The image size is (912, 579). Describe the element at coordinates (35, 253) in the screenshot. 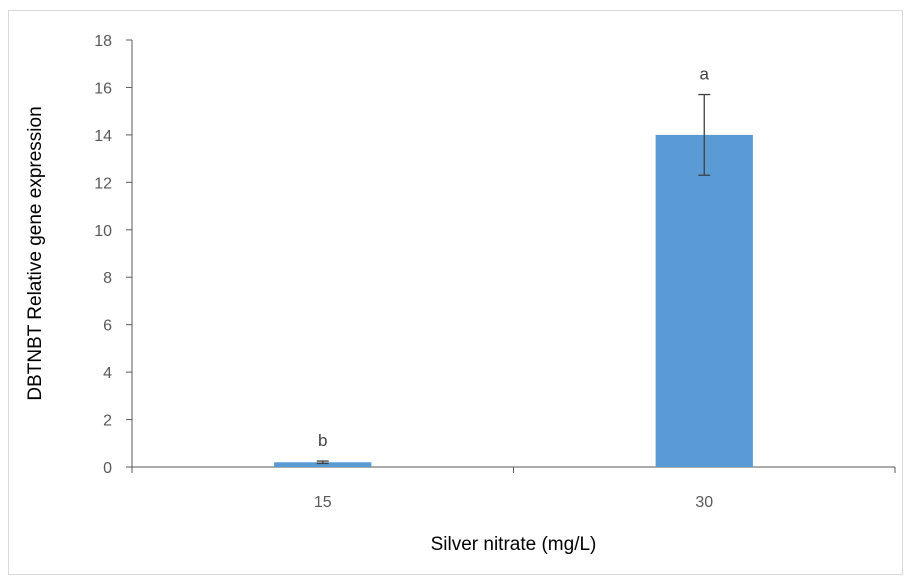

I see `y-axis-title: DBTNBT Relative gene expression` at that location.